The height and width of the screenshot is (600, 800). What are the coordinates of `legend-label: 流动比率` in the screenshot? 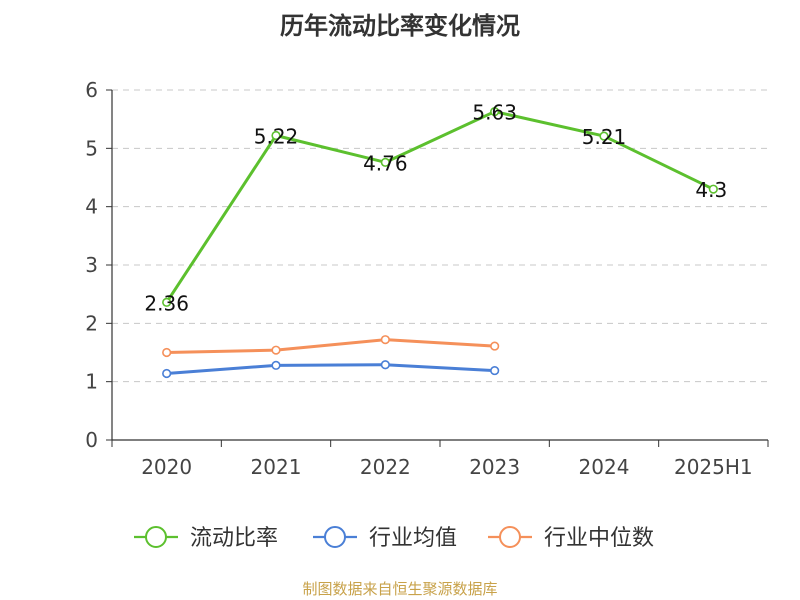 It's located at (234, 538).